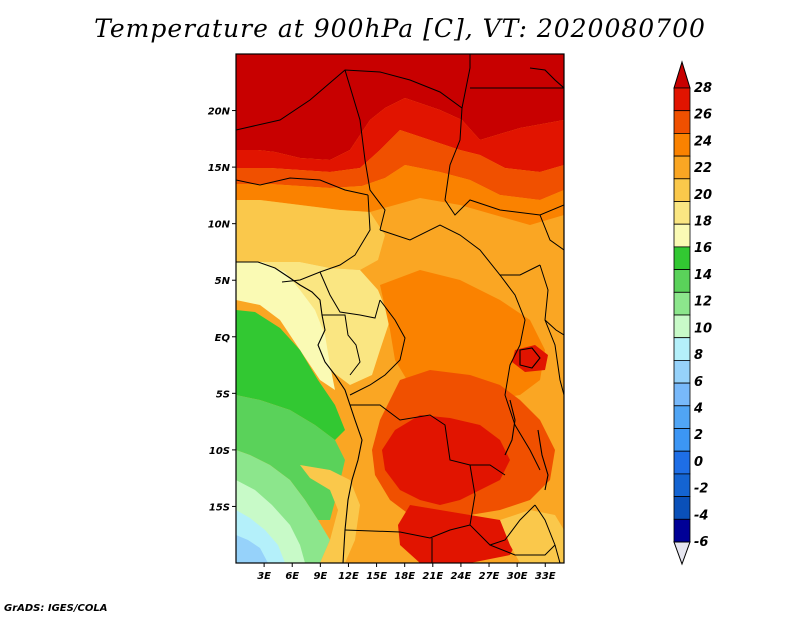 The height and width of the screenshot is (618, 800). What do you see at coordinates (292, 576) in the screenshot?
I see `lon-tick-label: 6E` at bounding box center [292, 576].